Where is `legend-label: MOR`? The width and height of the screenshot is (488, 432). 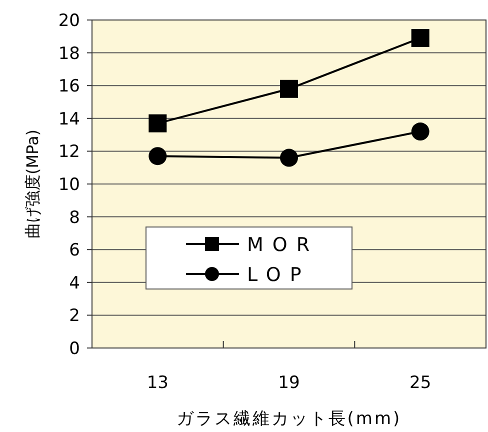 legend-label: MOR is located at coordinates (283, 245).